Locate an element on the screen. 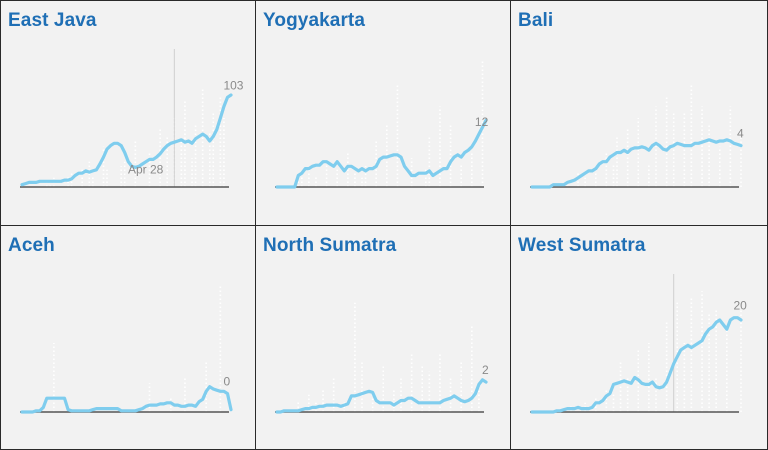  panel-title: North Sumatra is located at coordinates (330, 245).